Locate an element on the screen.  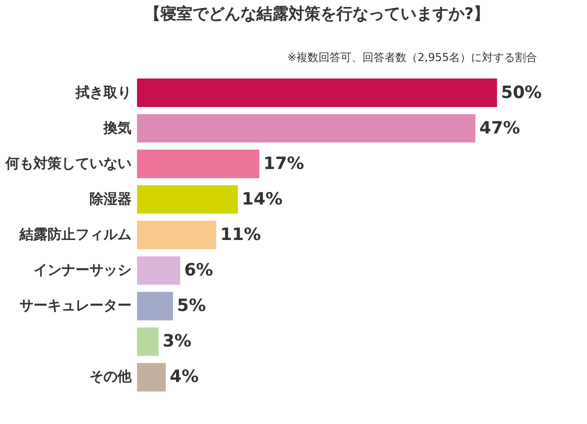
y-tick-label: 拭き取り is located at coordinates (103, 92).